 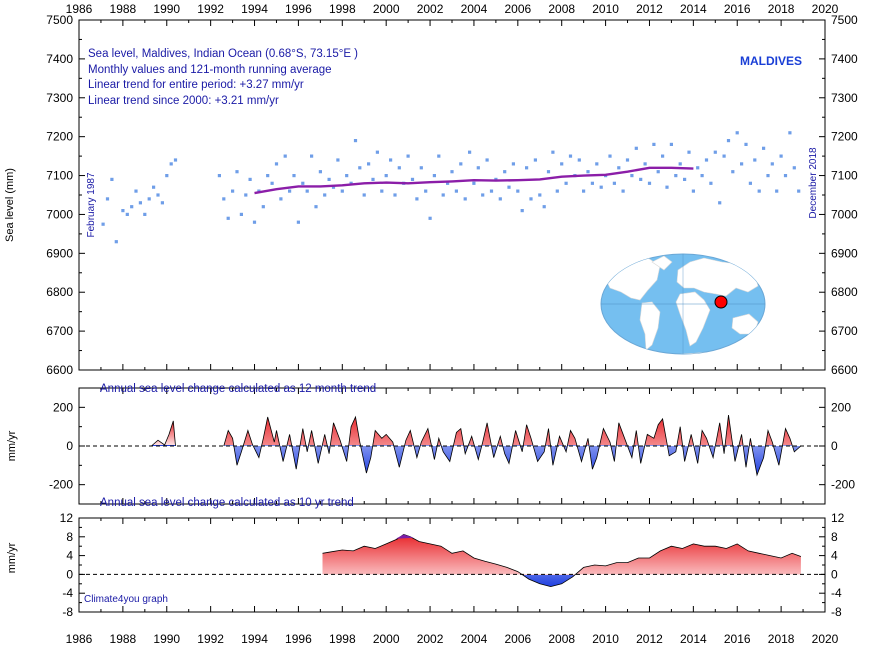 I want to click on y-tick-label-right: 4, so click(x=834, y=556).